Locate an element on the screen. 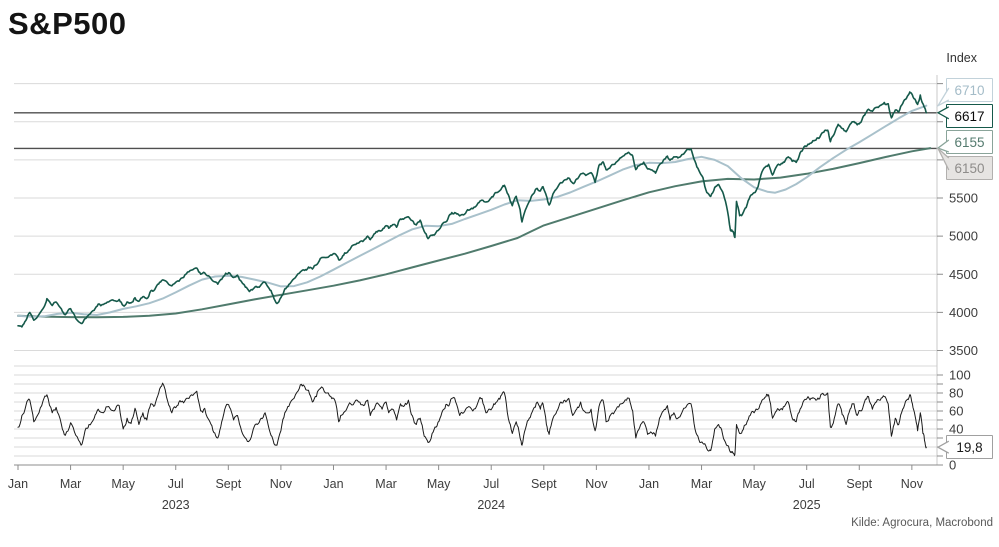  y-axis-label-rsi: 0 is located at coordinates (952, 465).